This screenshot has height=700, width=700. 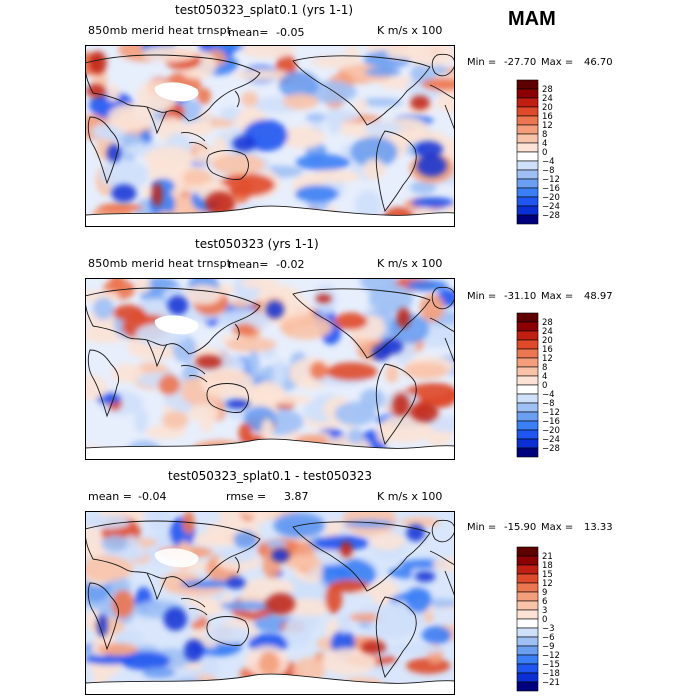 What do you see at coordinates (270, 449) in the screenshot?
I see `antarctica-mask` at bounding box center [270, 449].